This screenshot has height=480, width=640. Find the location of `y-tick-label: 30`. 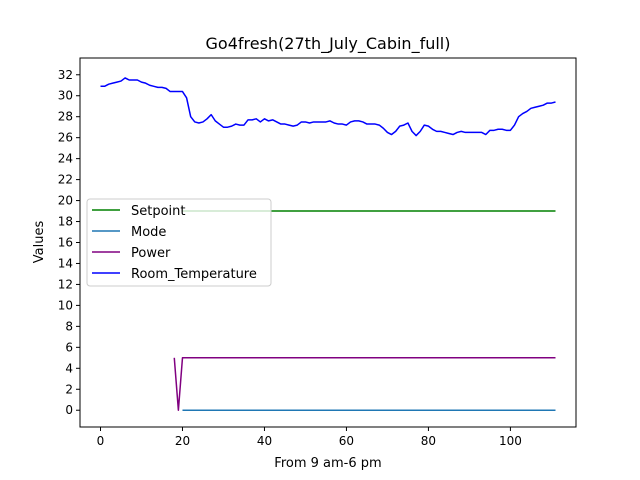

y-tick-label: 30 is located at coordinates (65, 96).